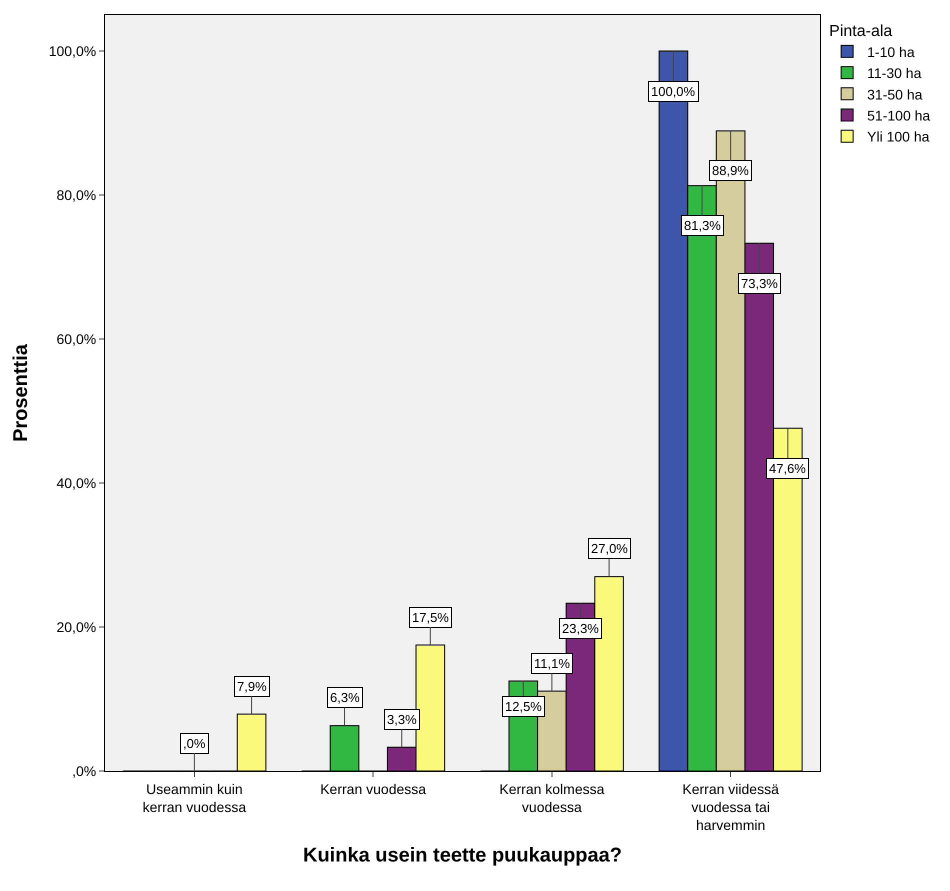 The width and height of the screenshot is (950, 891). Describe the element at coordinates (252, 686) in the screenshot. I see `data-label: 7,9%` at that location.